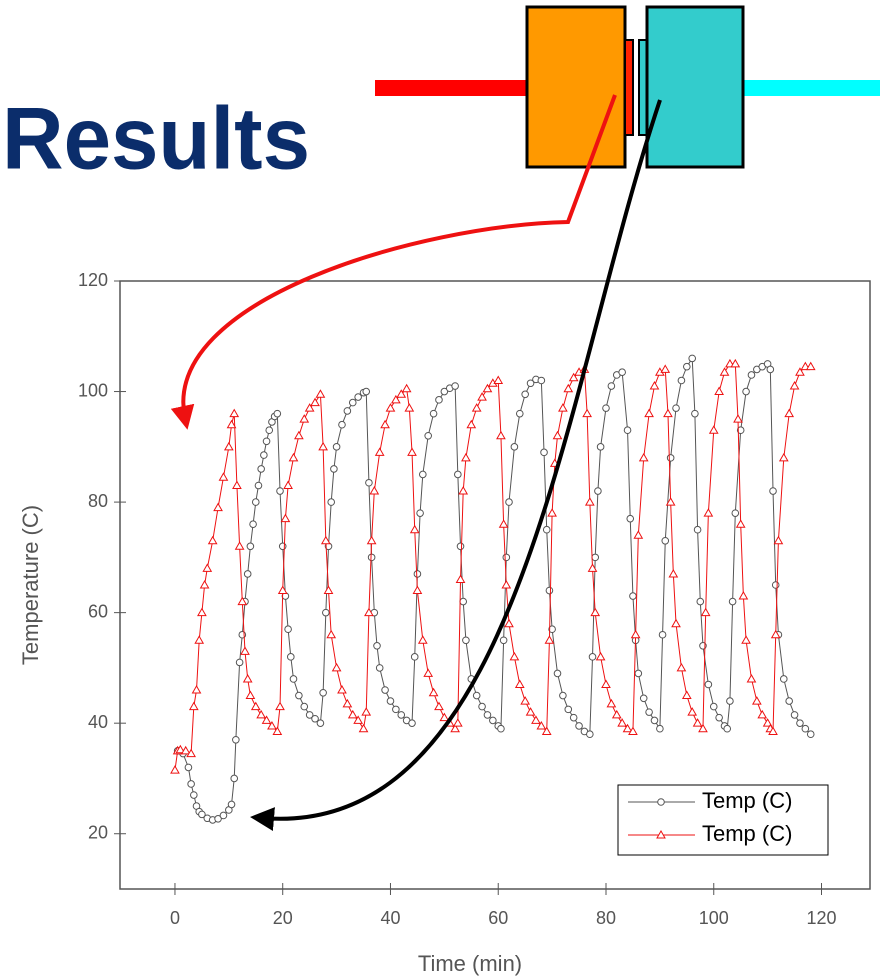 The image size is (885, 980). I want to click on x-tick-label: 40, so click(390, 918).